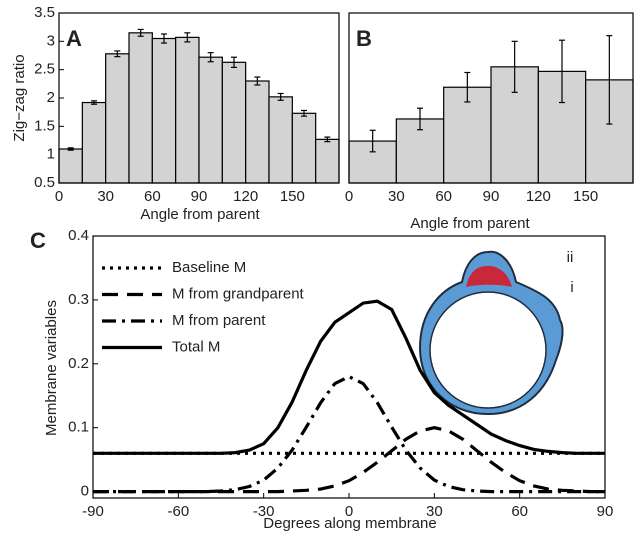 This screenshot has width=635, height=543. What do you see at coordinates (78, 363) in the screenshot?
I see `y-tick-label: 0.2` at bounding box center [78, 363].